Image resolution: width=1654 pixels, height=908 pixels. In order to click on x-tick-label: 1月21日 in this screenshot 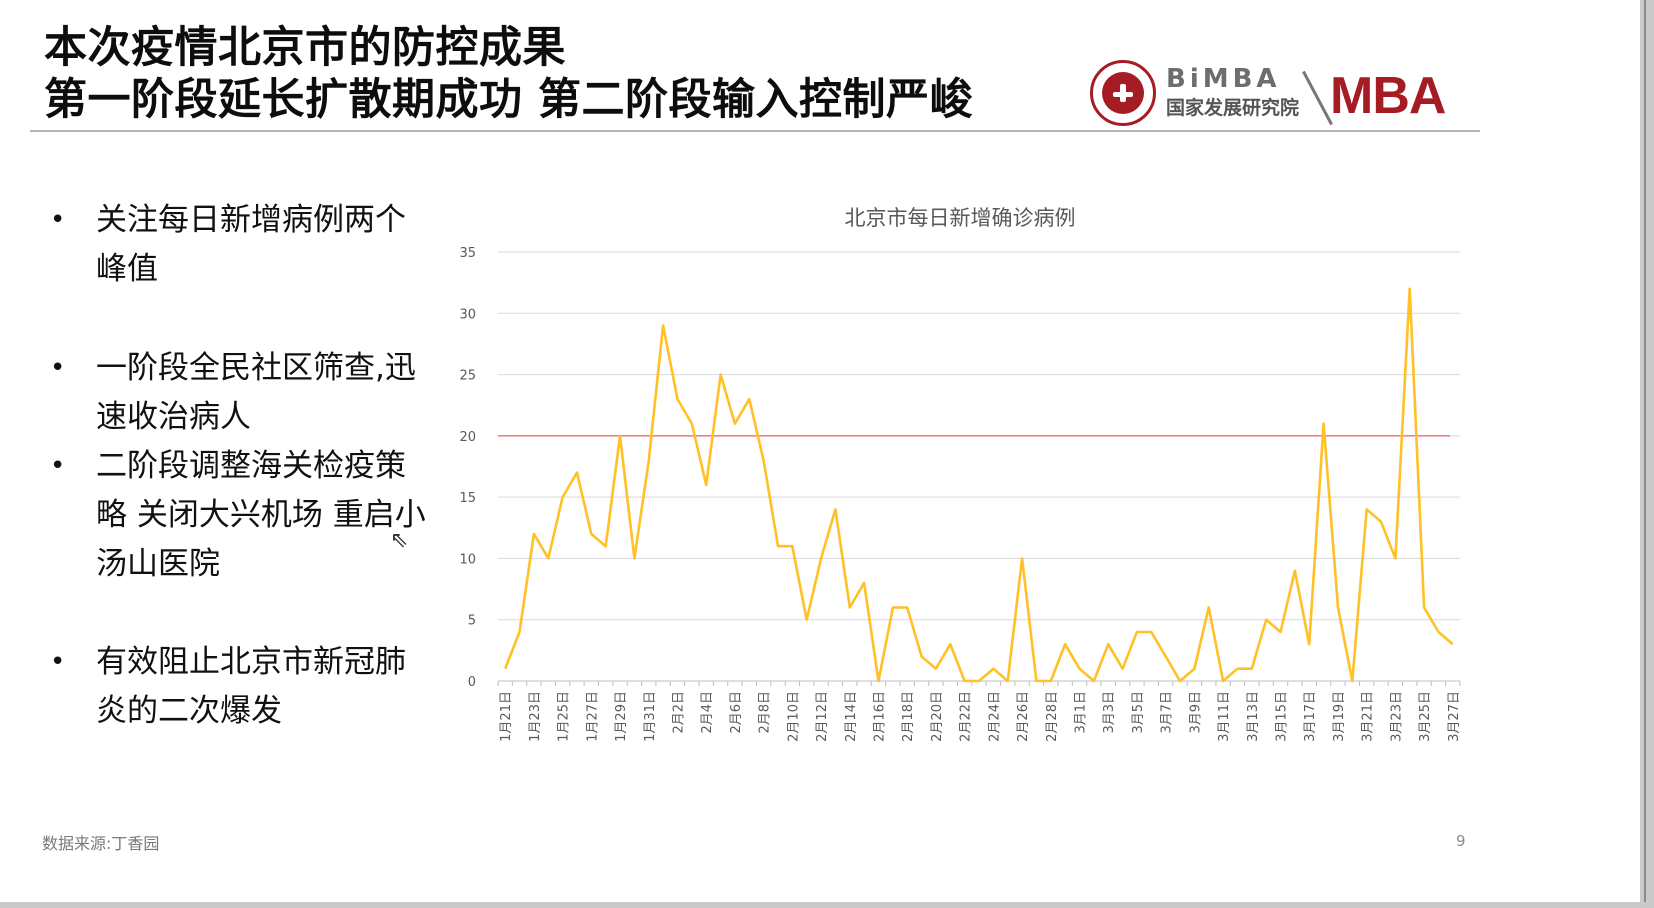, I will do `click(506, 716)`.